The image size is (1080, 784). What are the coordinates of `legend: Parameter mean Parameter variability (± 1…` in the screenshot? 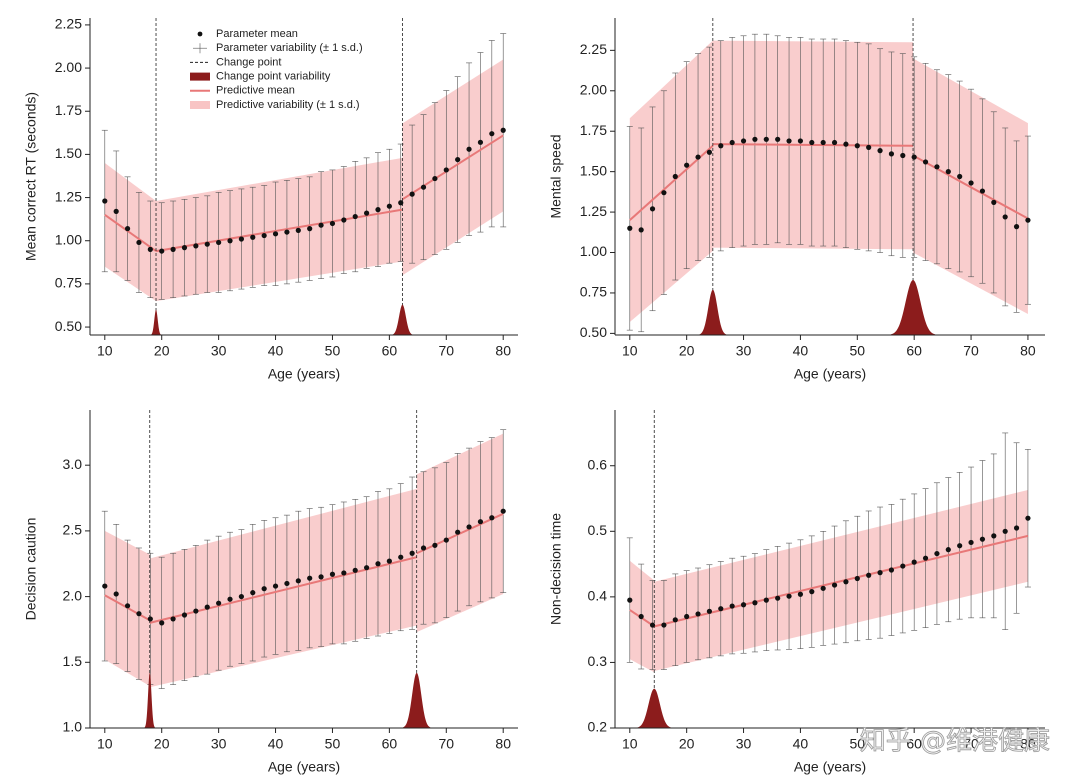 It's located at (276, 69).